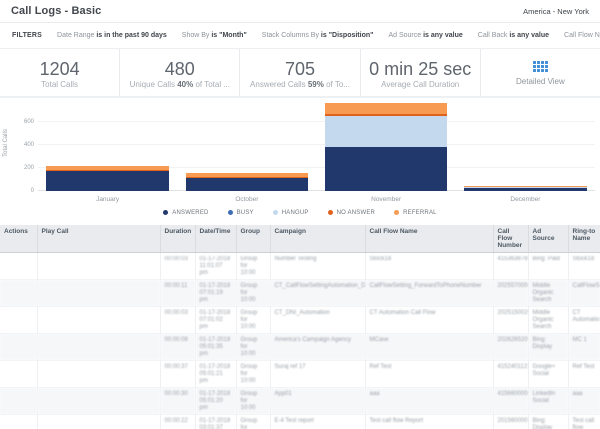  I want to click on kpi-label-text: Answered Calls, so click(279, 84).